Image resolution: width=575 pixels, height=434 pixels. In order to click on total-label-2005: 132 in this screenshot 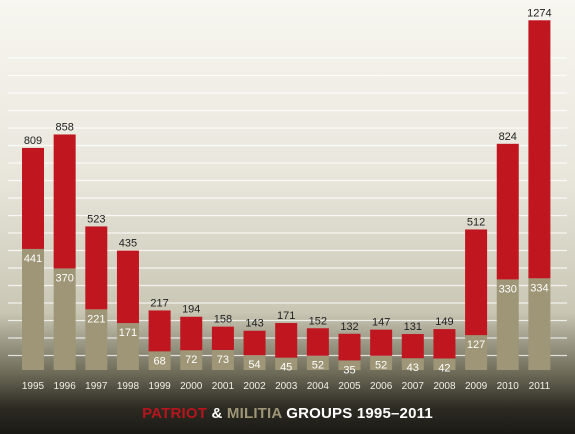, I will do `click(349, 327)`.